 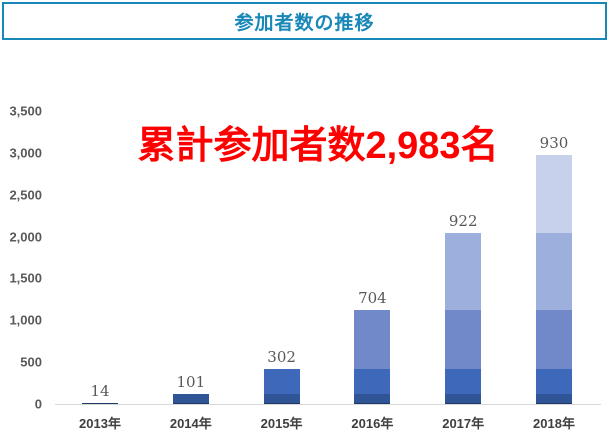 I want to click on bar-value-label: 14, so click(x=100, y=390).